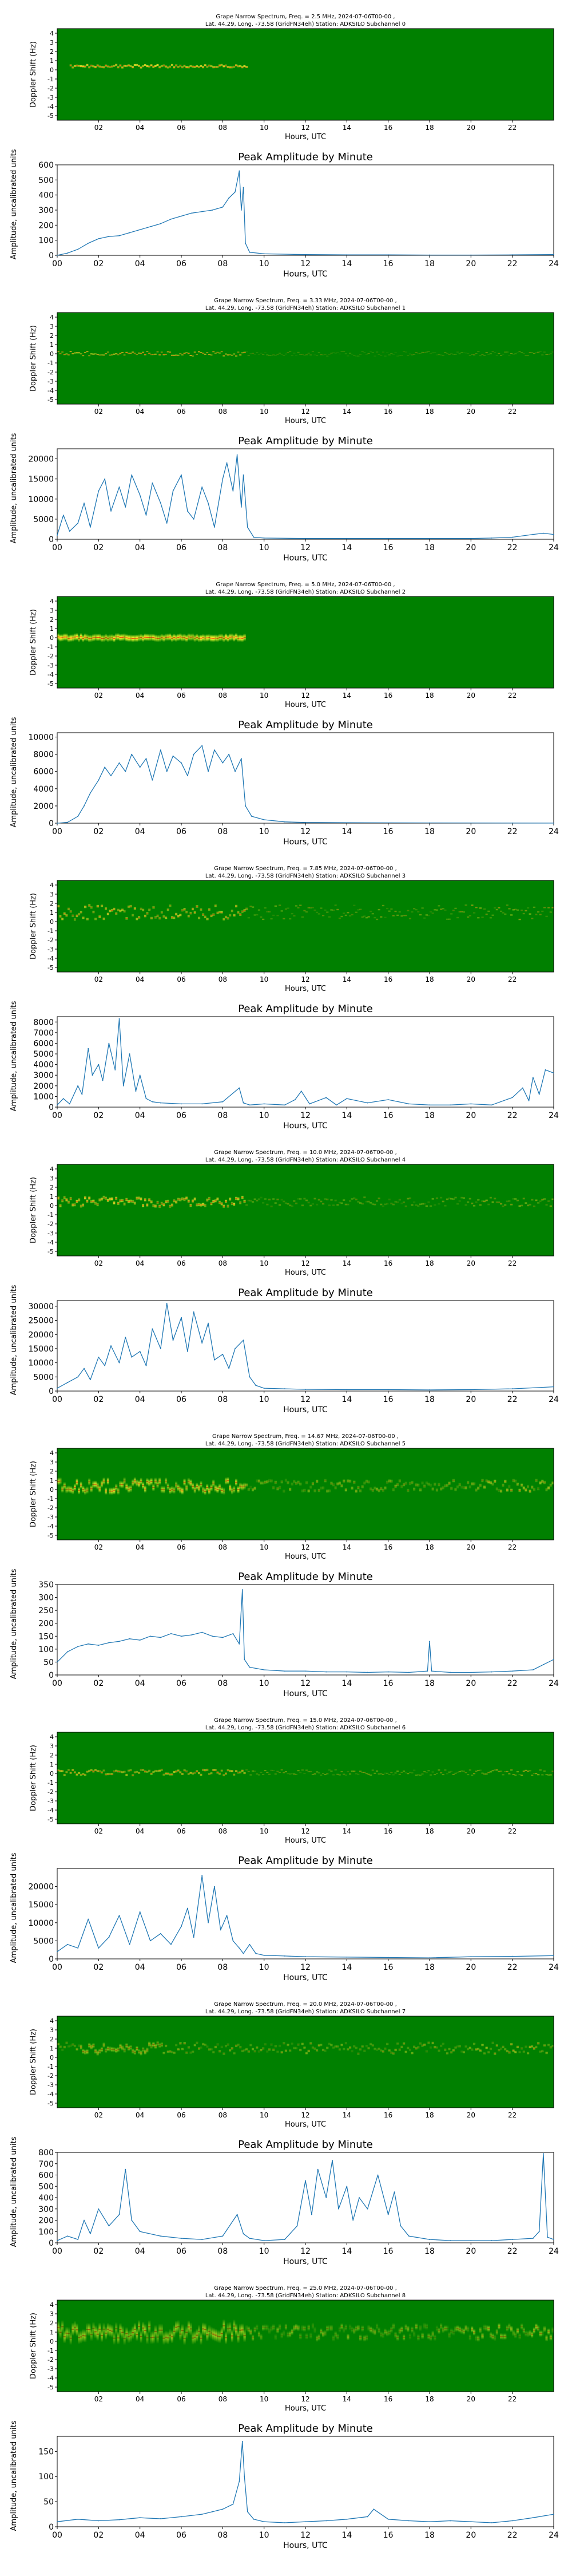  I want to click on y-tick-label: 300, so click(46, 2209).